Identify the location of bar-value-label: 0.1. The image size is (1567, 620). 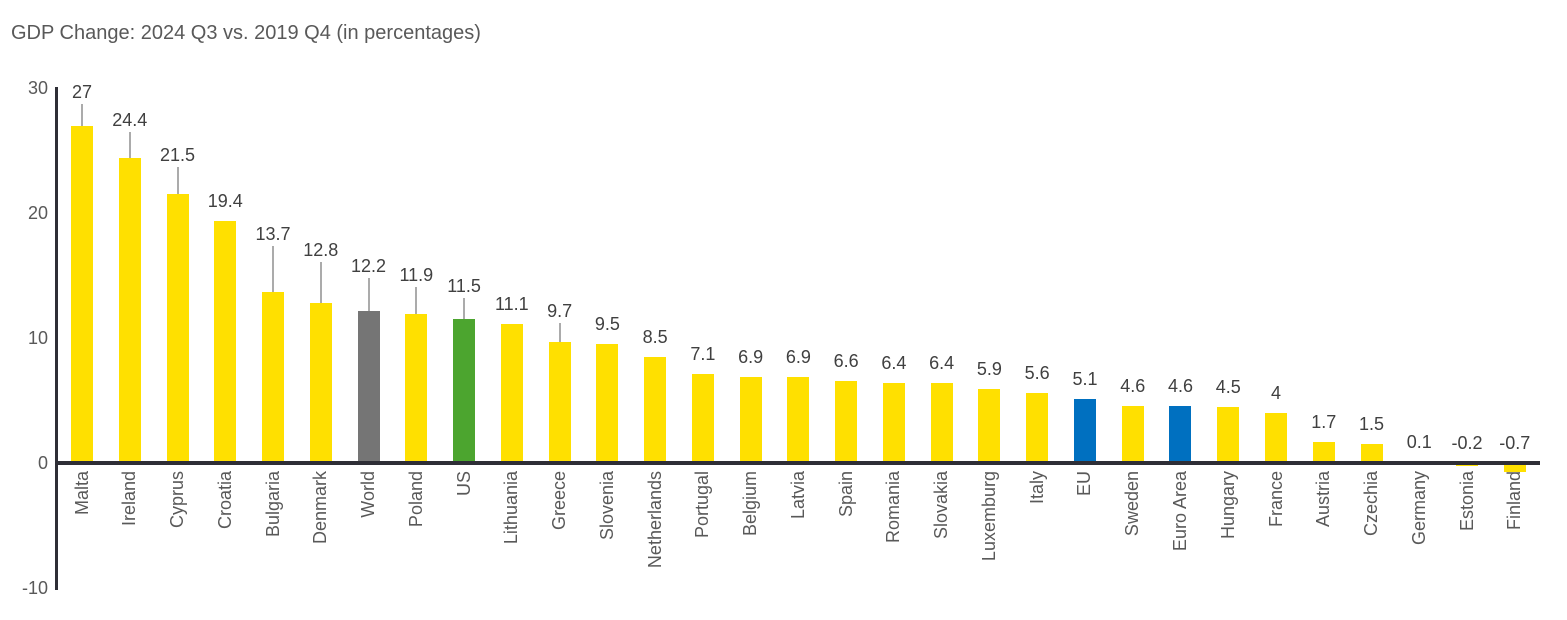
(1419, 441).